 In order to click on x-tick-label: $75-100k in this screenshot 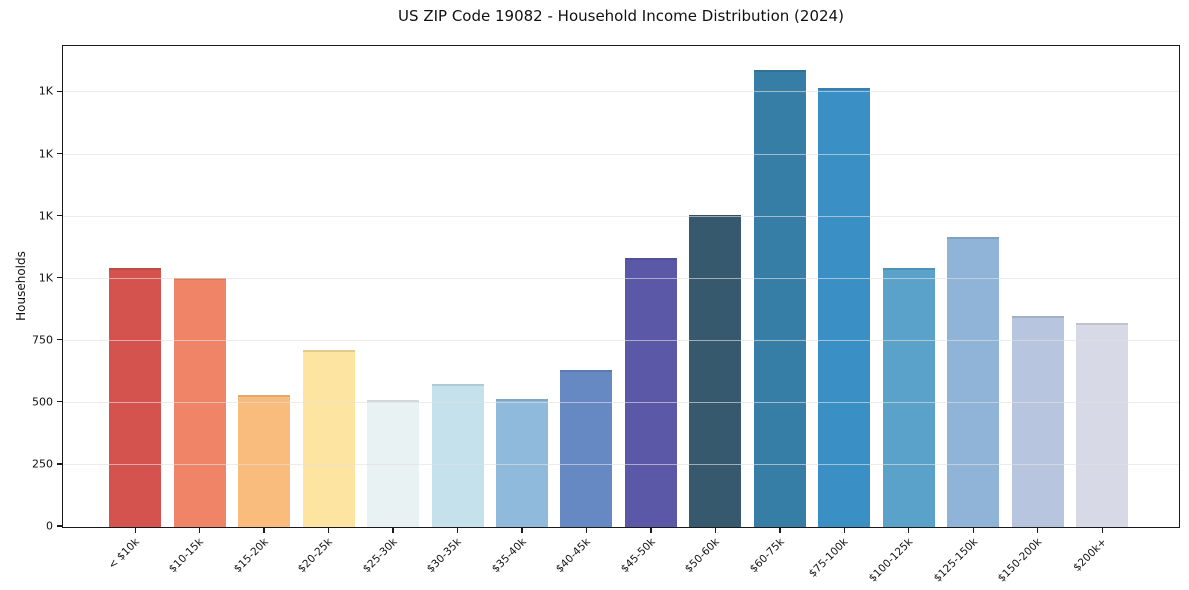, I will do `click(829, 558)`.